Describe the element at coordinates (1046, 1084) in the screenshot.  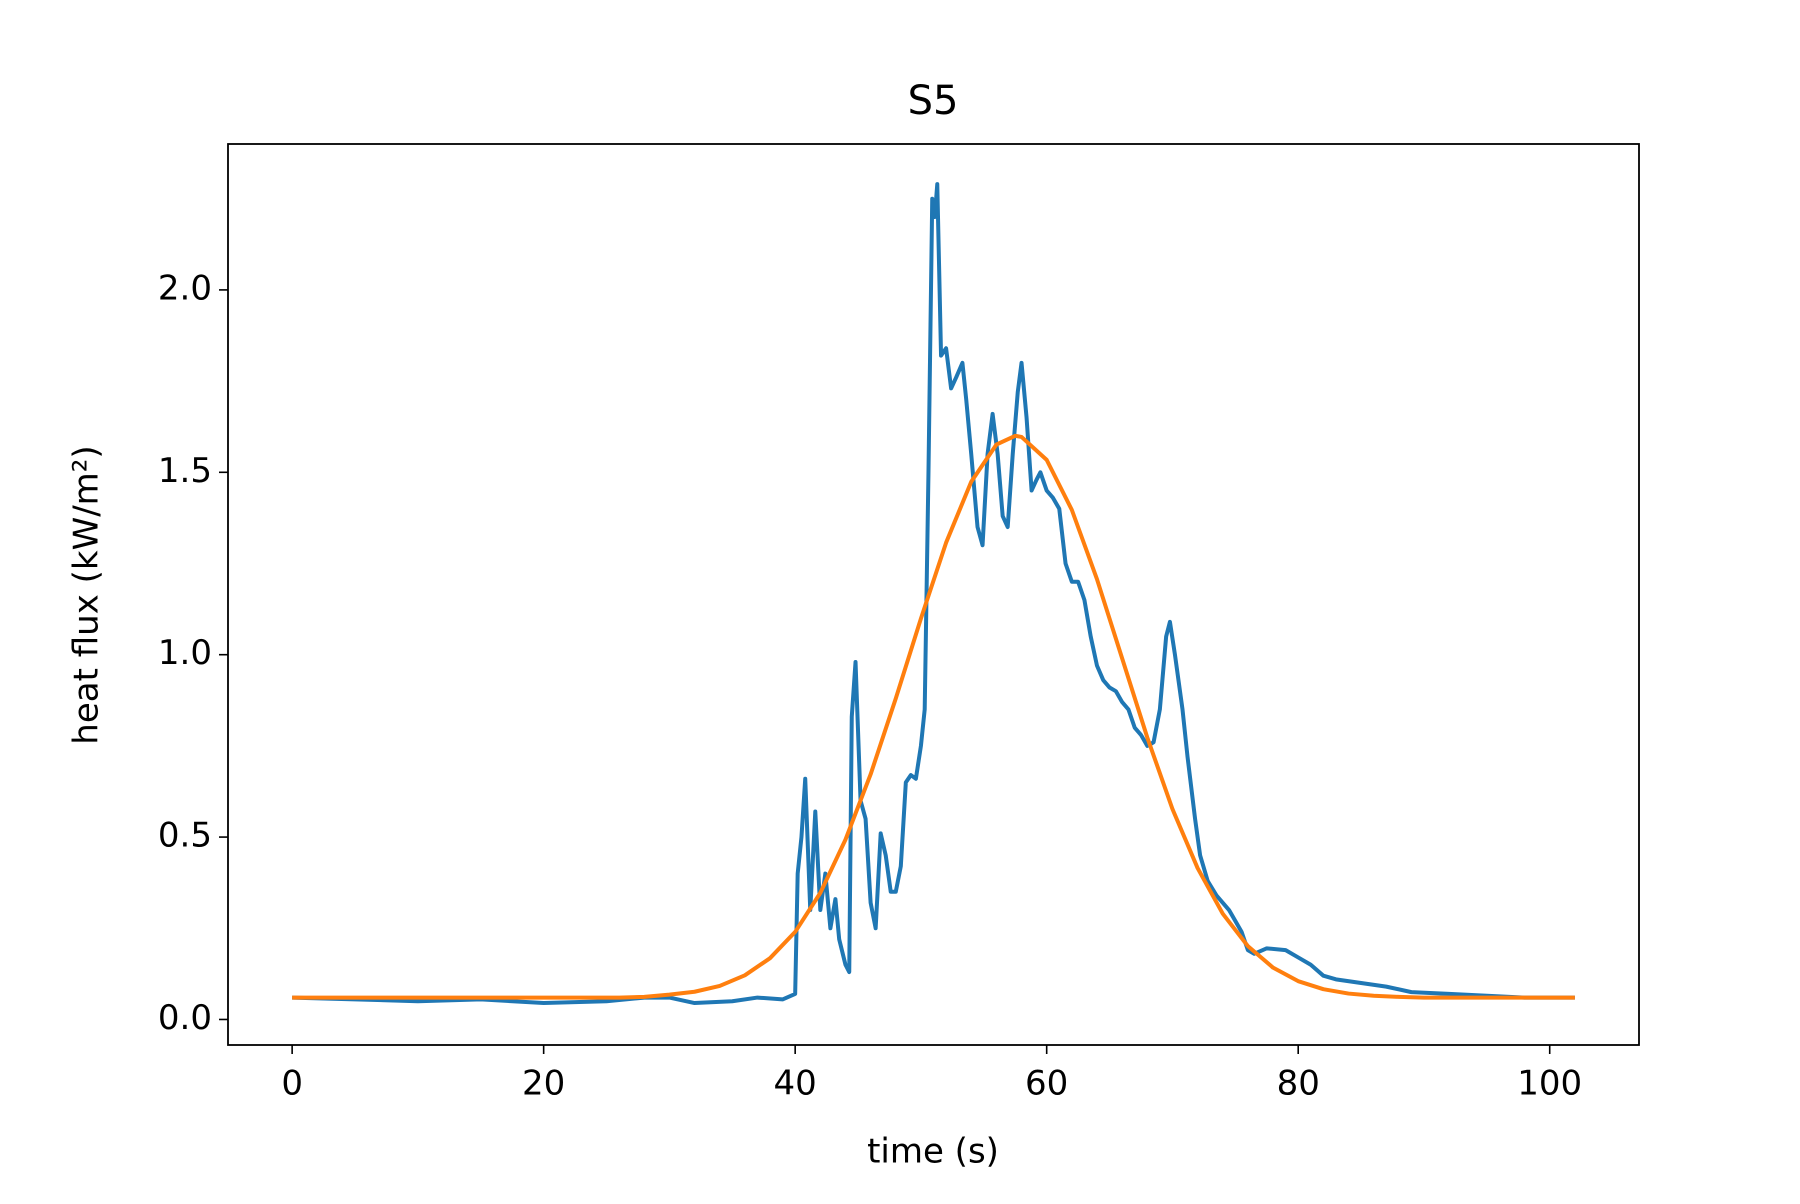
I see `x-tick-label: 60` at that location.